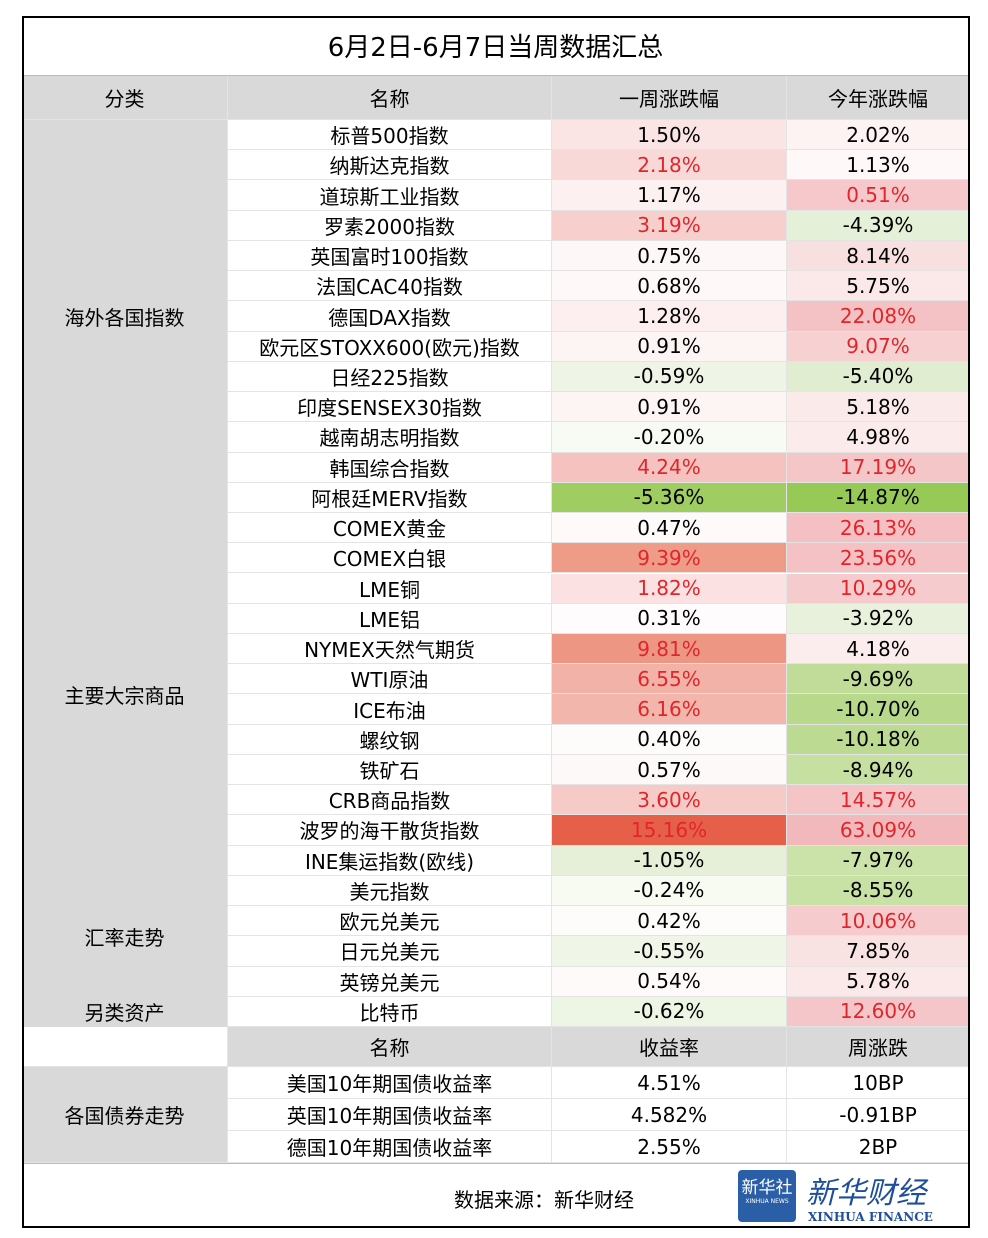  I want to click on year-change: -8.94%, so click(878, 770).